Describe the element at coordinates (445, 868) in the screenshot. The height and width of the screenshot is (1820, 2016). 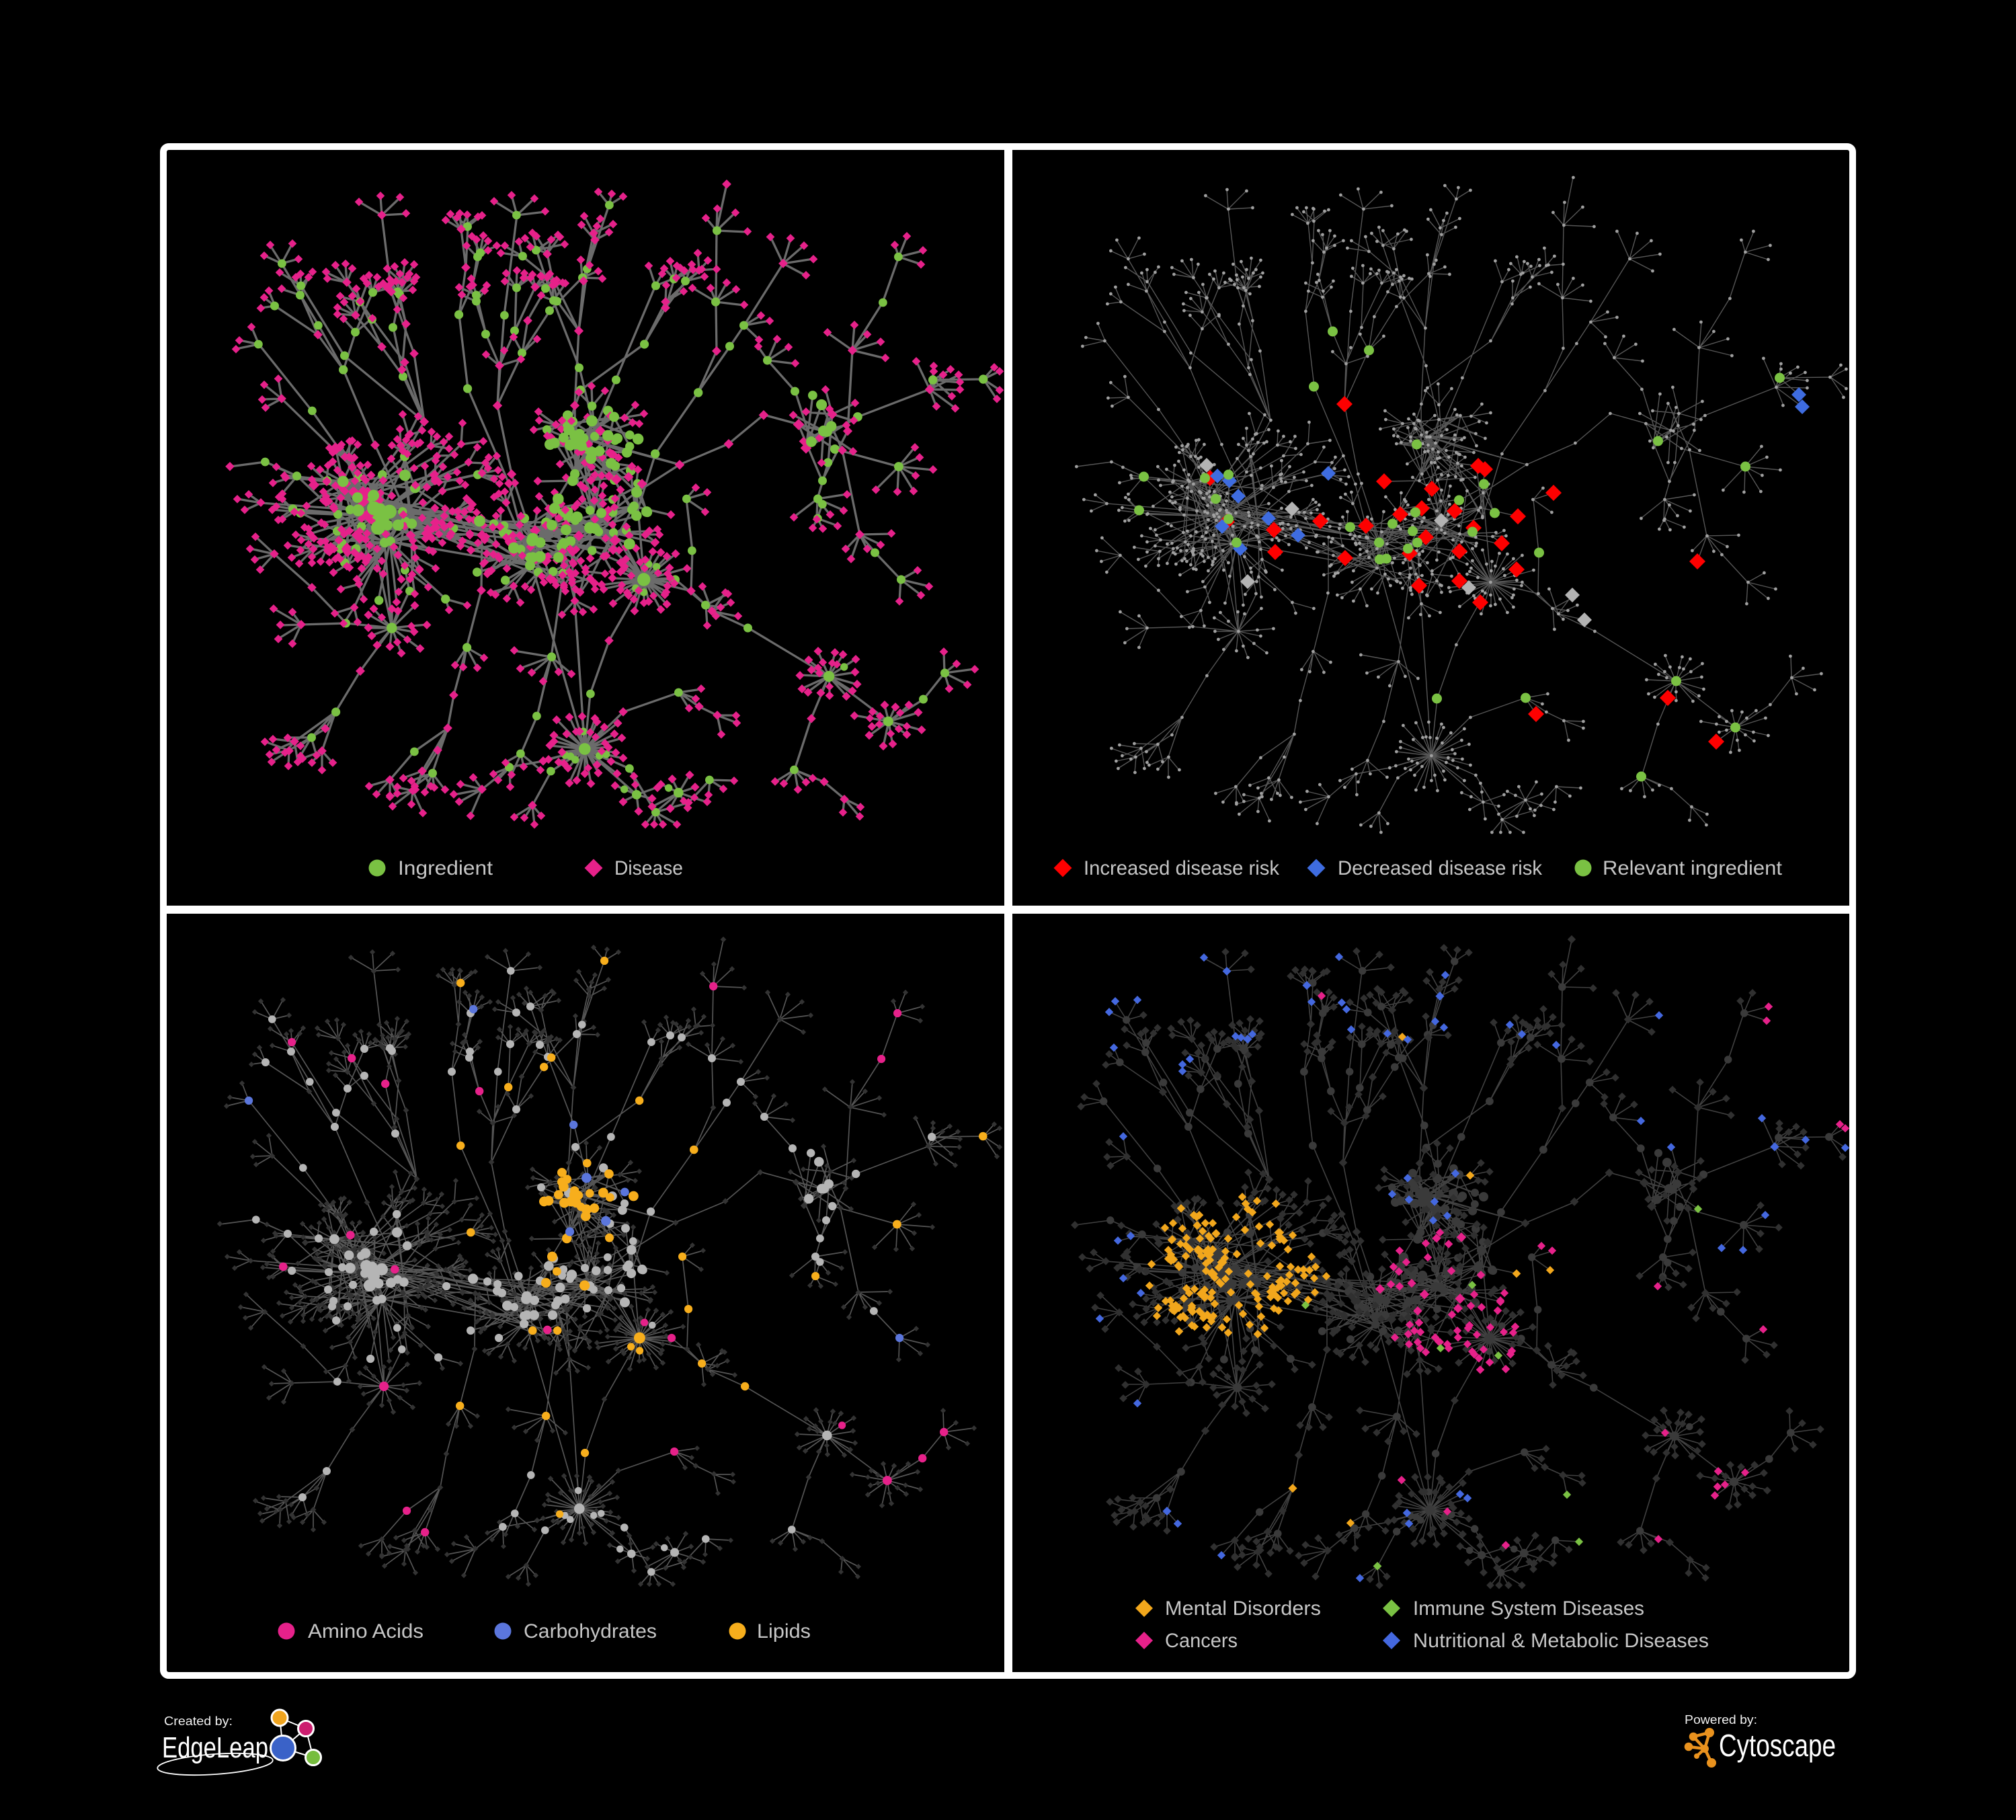
I see `svg-text: Ingredient` at that location.